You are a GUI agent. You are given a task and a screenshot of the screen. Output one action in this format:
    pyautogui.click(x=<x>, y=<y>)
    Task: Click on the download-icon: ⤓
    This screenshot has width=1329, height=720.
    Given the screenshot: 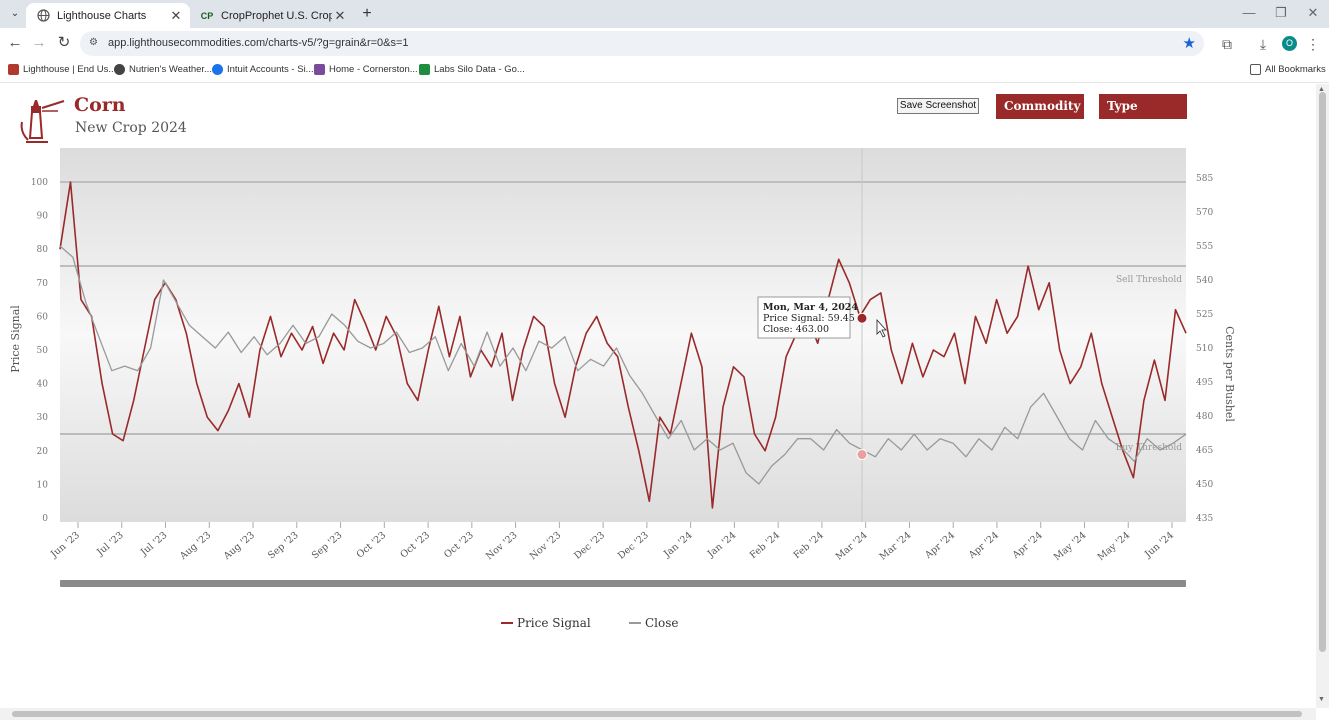 What is the action you would take?
    pyautogui.click(x=1263, y=44)
    